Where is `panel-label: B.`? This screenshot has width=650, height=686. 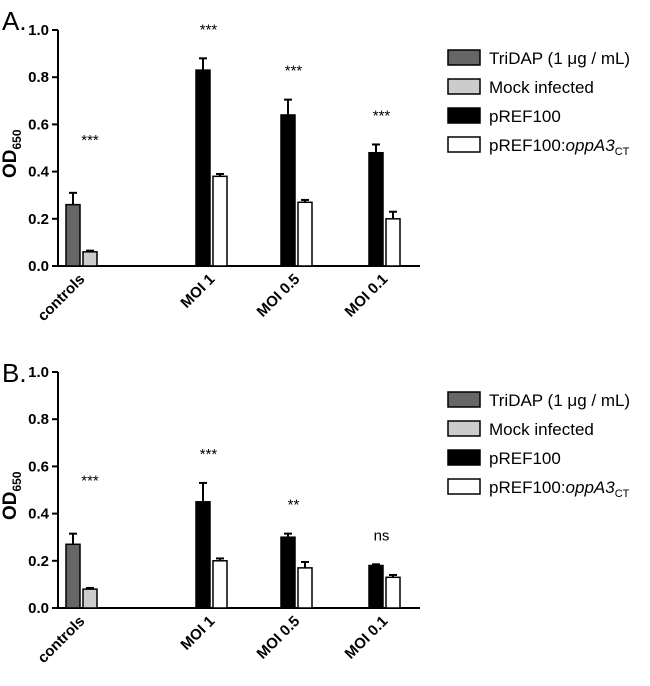
panel-label: B. is located at coordinates (14, 373).